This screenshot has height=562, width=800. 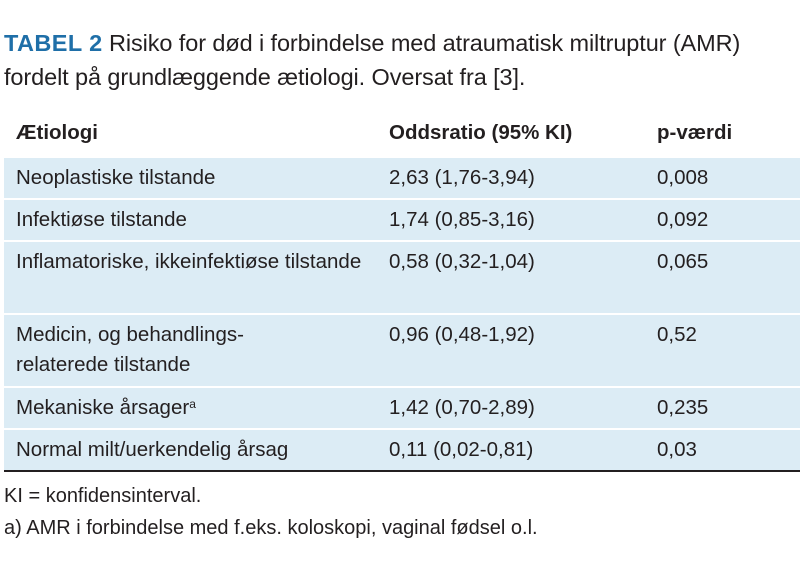 I want to click on etiology-text: Mekaniske årsager, so click(x=103, y=407).